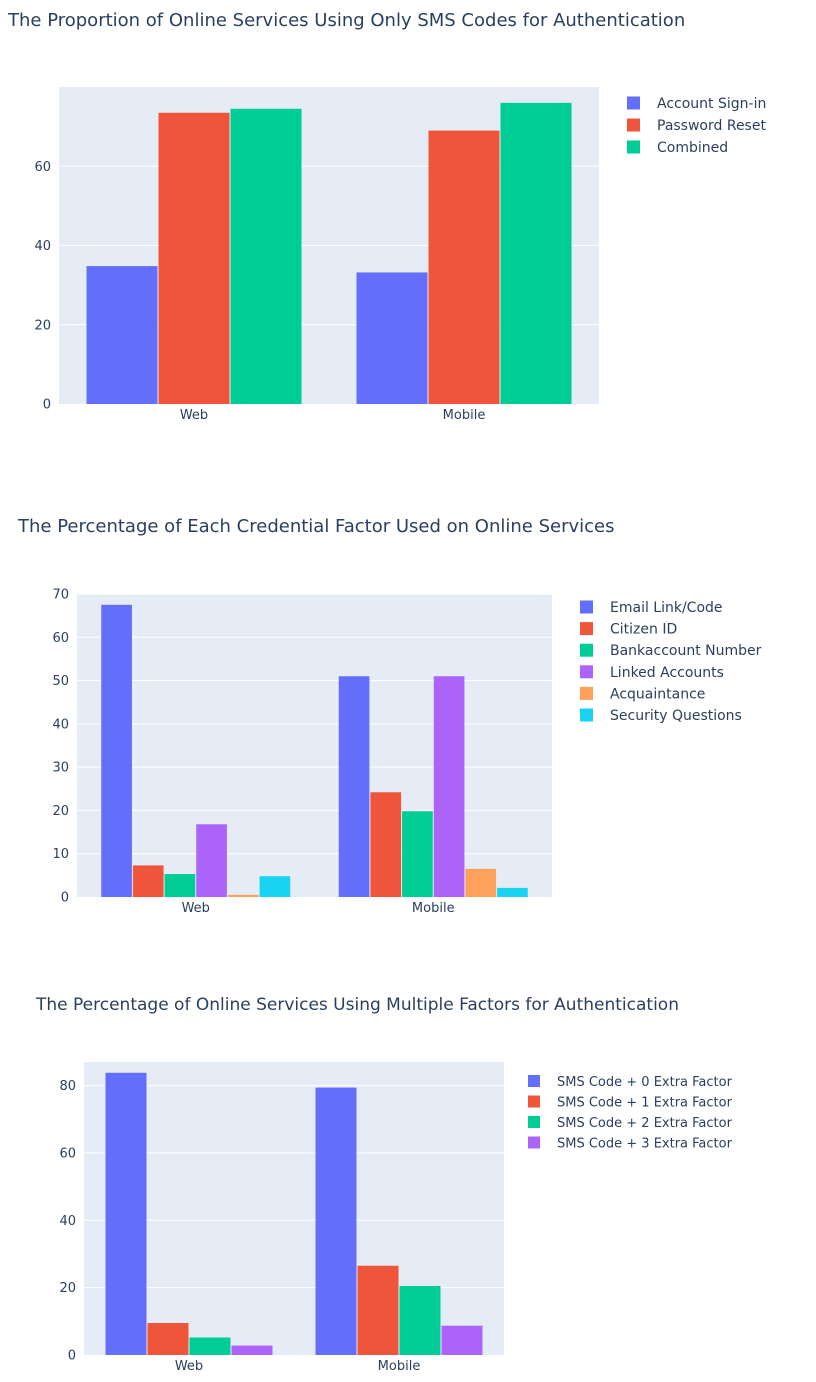  I want to click on bar-combined-web, so click(266, 256).